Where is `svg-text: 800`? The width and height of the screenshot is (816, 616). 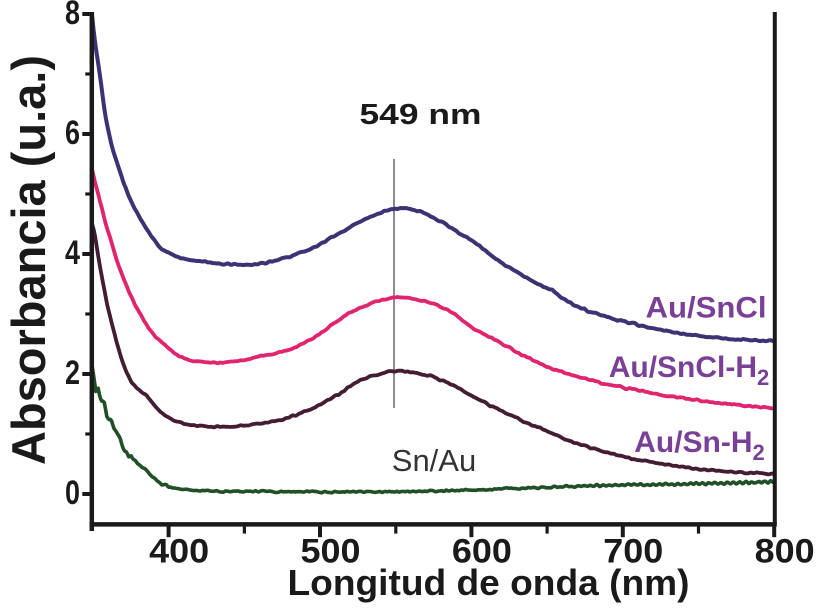 svg-text: 800 is located at coordinates (785, 552).